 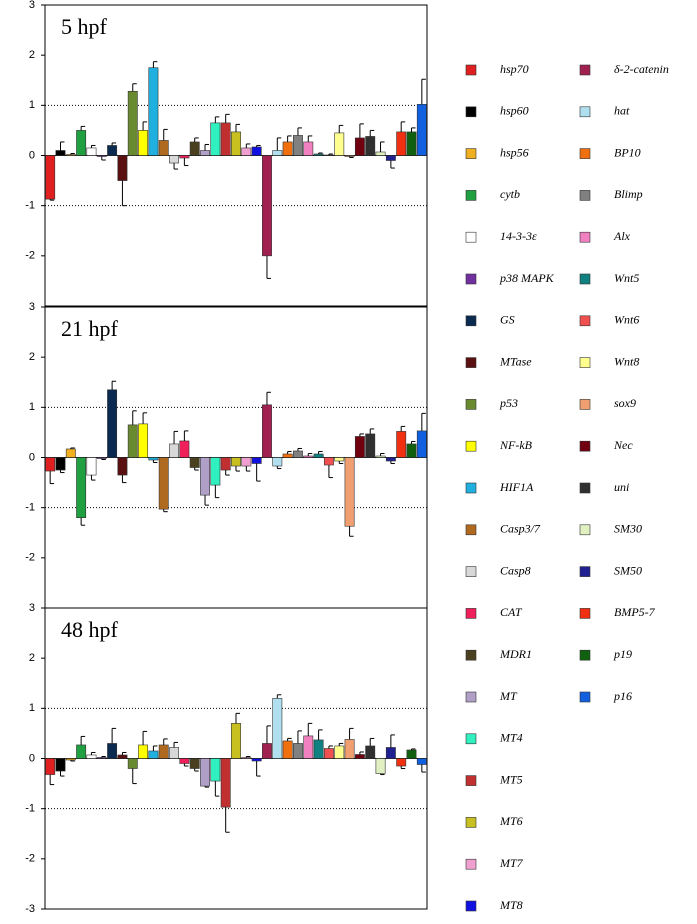 What do you see at coordinates (514, 111) in the screenshot?
I see `legend-label: hsp60` at bounding box center [514, 111].